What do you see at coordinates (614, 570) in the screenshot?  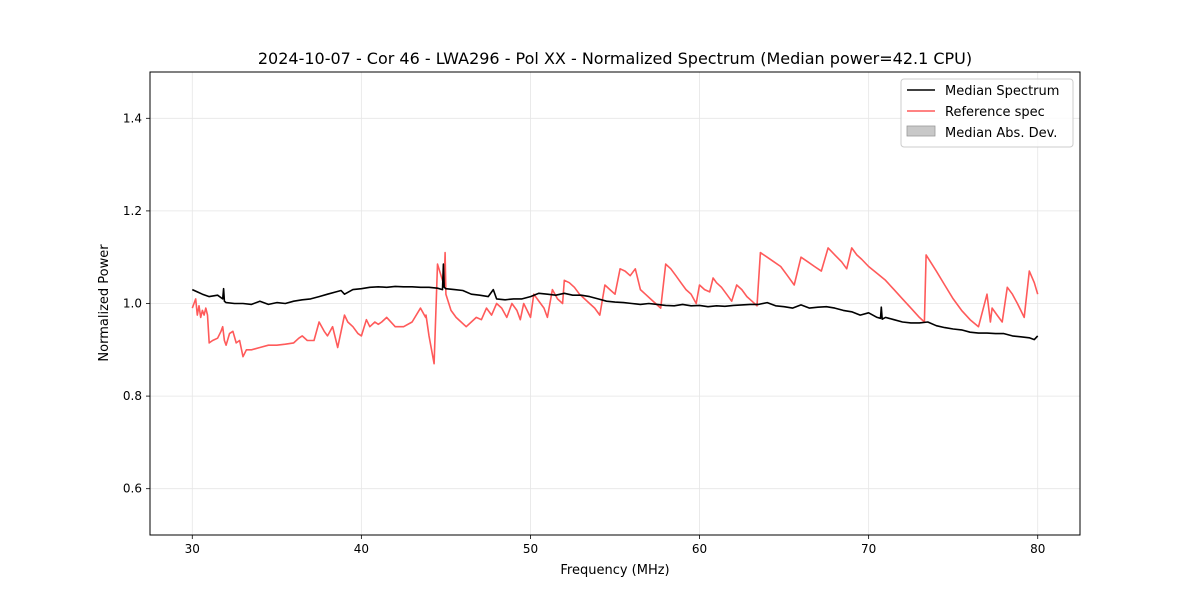 I see `x-axis-label: Frequency (MHz)` at bounding box center [614, 570].